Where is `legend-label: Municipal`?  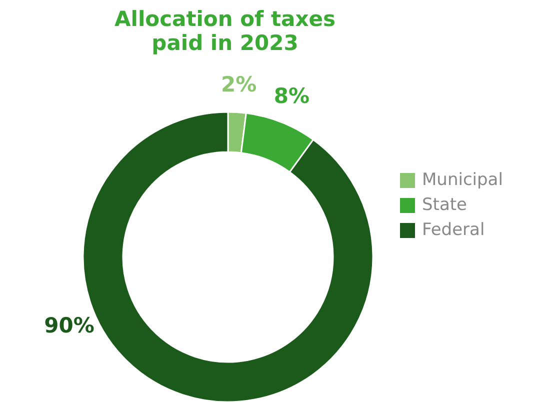 legend-label: Municipal is located at coordinates (462, 180).